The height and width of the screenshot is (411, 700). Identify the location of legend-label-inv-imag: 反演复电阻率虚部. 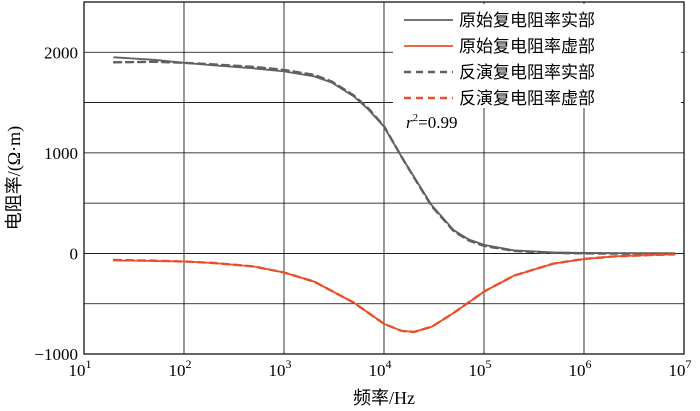
(527, 98).